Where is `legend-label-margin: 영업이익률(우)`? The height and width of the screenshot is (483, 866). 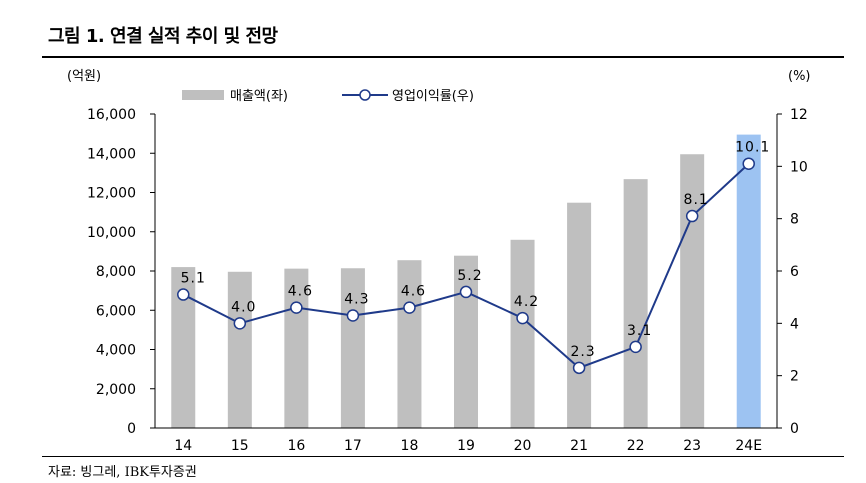 legend-label-margin: 영업이익률(우) is located at coordinates (433, 96).